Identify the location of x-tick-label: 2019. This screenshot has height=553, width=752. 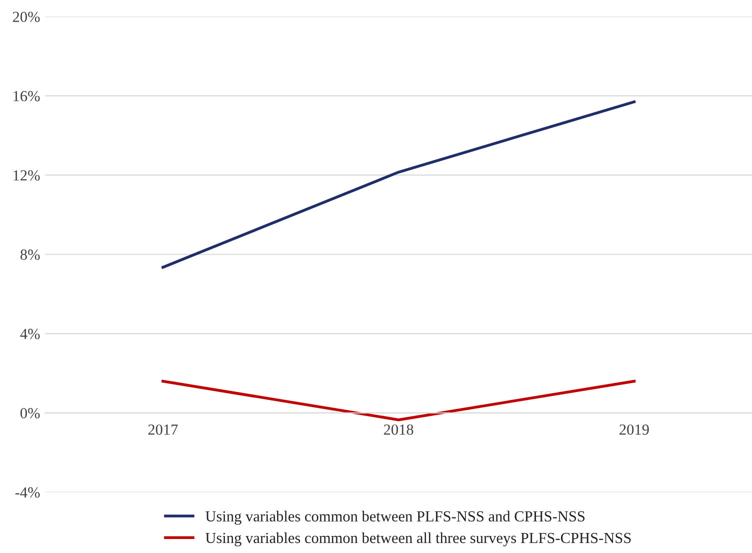
(634, 429).